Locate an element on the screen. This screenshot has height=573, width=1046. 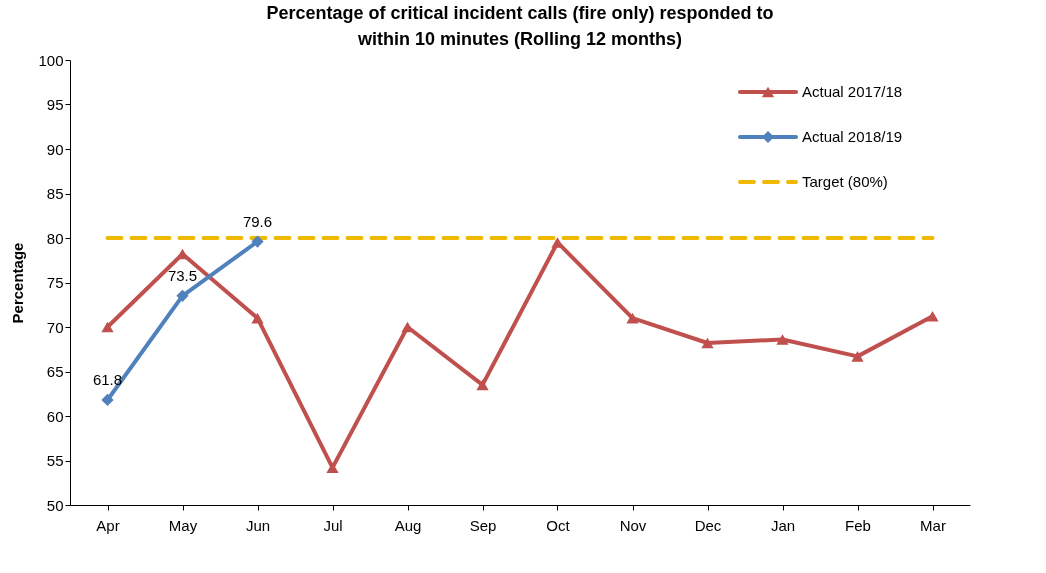
x-tick-label: May is located at coordinates (183, 525).